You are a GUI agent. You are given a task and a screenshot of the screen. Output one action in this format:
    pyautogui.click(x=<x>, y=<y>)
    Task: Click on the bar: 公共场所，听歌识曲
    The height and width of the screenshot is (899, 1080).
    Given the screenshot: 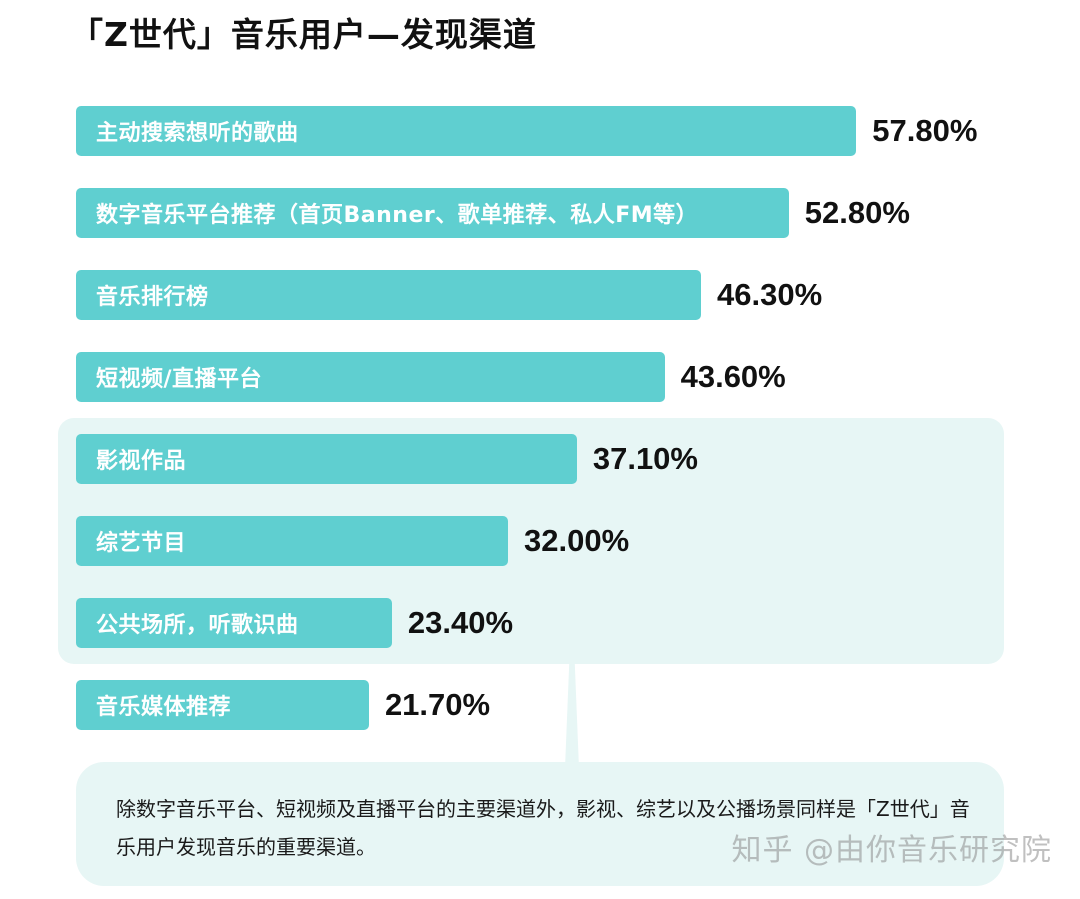 What is the action you would take?
    pyautogui.click(x=234, y=623)
    